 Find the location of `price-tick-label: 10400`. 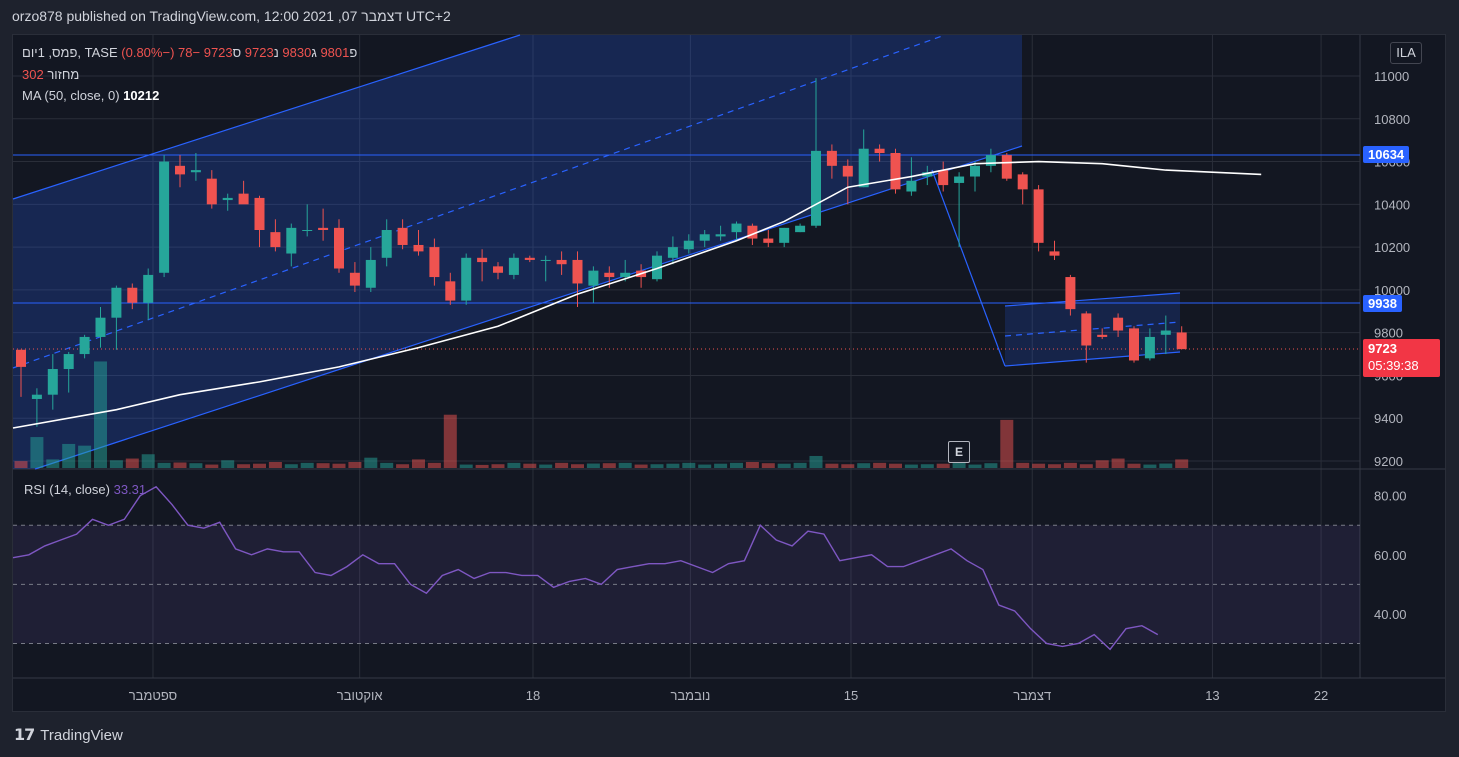

price-tick-label: 10400 is located at coordinates (1392, 204).